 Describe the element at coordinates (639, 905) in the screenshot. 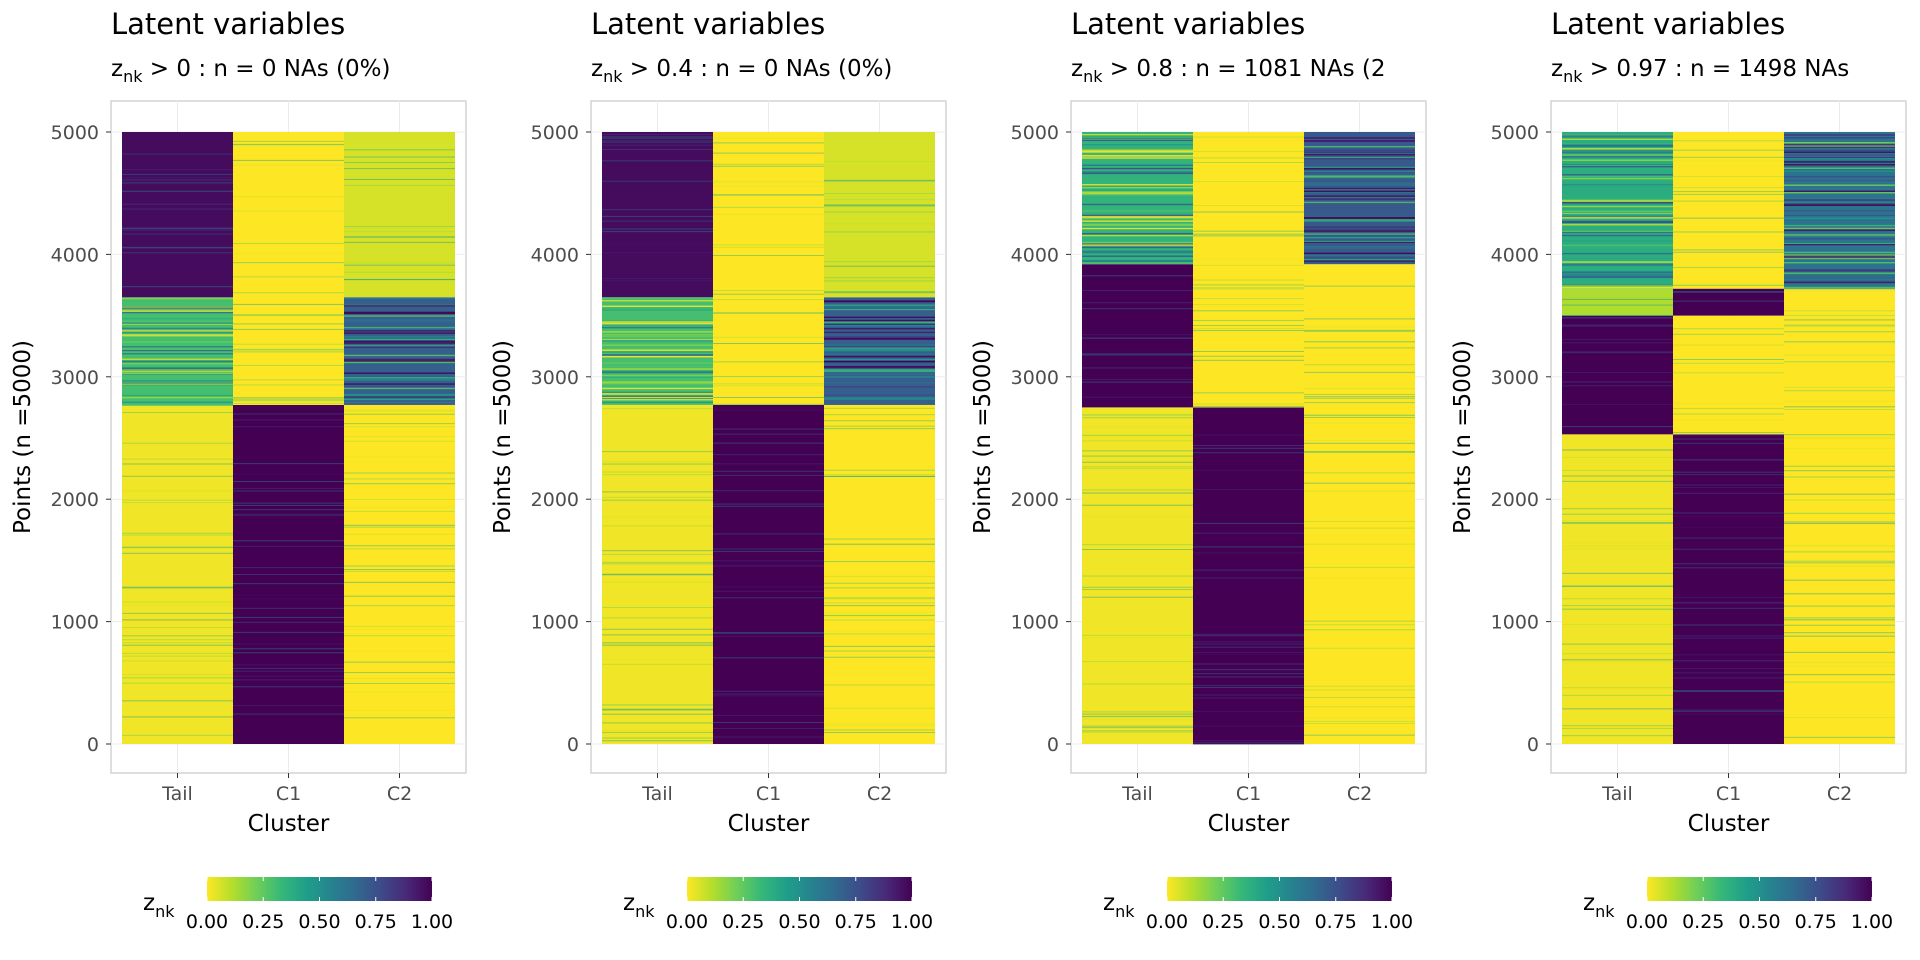

I see `legend-title: znk` at that location.